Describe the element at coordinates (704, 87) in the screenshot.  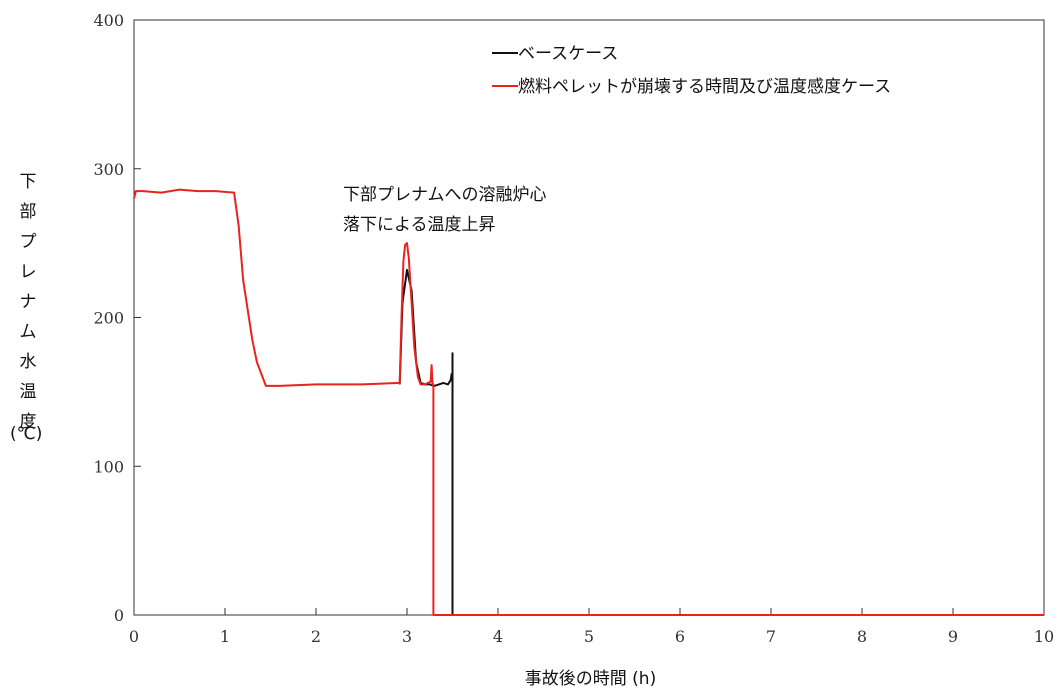
I see `legend-label-sensitivity: 燃料ペレットが崩壊する時間及び温度感度ケース` at that location.